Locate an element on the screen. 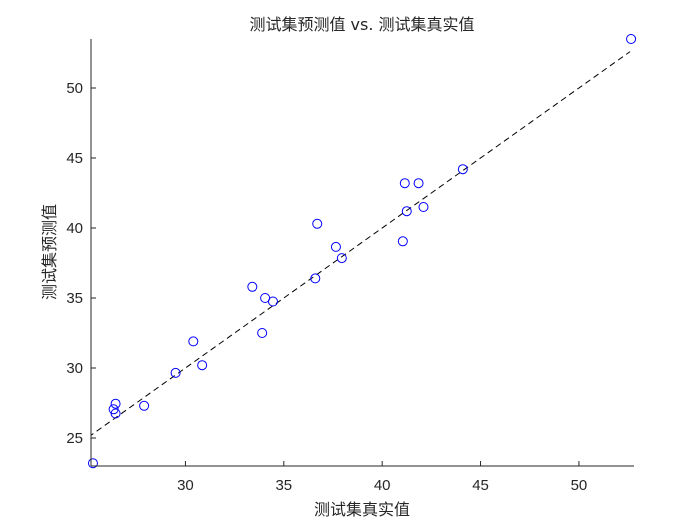 The height and width of the screenshot is (525, 700). x-tick-label: 30 is located at coordinates (185, 485).